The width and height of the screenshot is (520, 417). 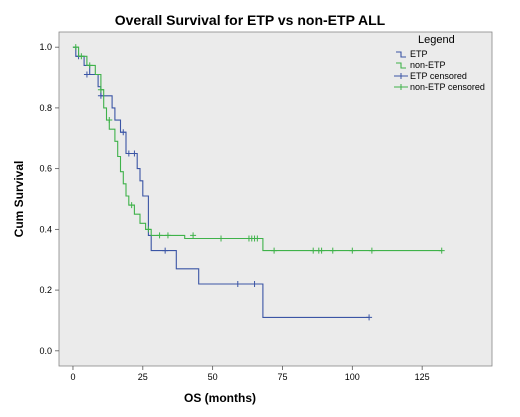 What do you see at coordinates (49, 199) in the screenshot?
I see `y-axis: 0.0 0.2 0.4 0.6 0.8 1.0` at bounding box center [49, 199].